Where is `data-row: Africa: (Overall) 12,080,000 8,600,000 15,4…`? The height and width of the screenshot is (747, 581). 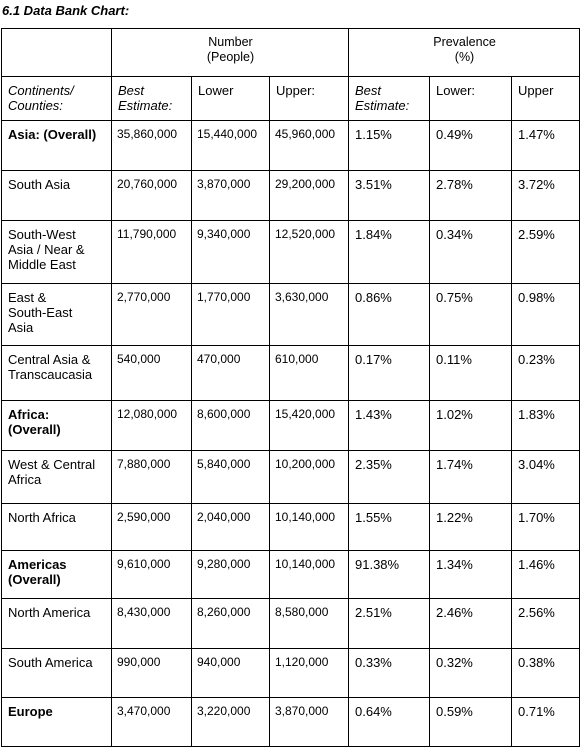 data-row: Africa: (Overall) 12,080,000 8,600,000 15,4… is located at coordinates (291, 425).